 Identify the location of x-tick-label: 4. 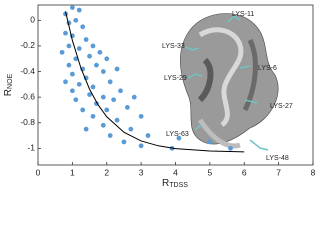
(175, 172).